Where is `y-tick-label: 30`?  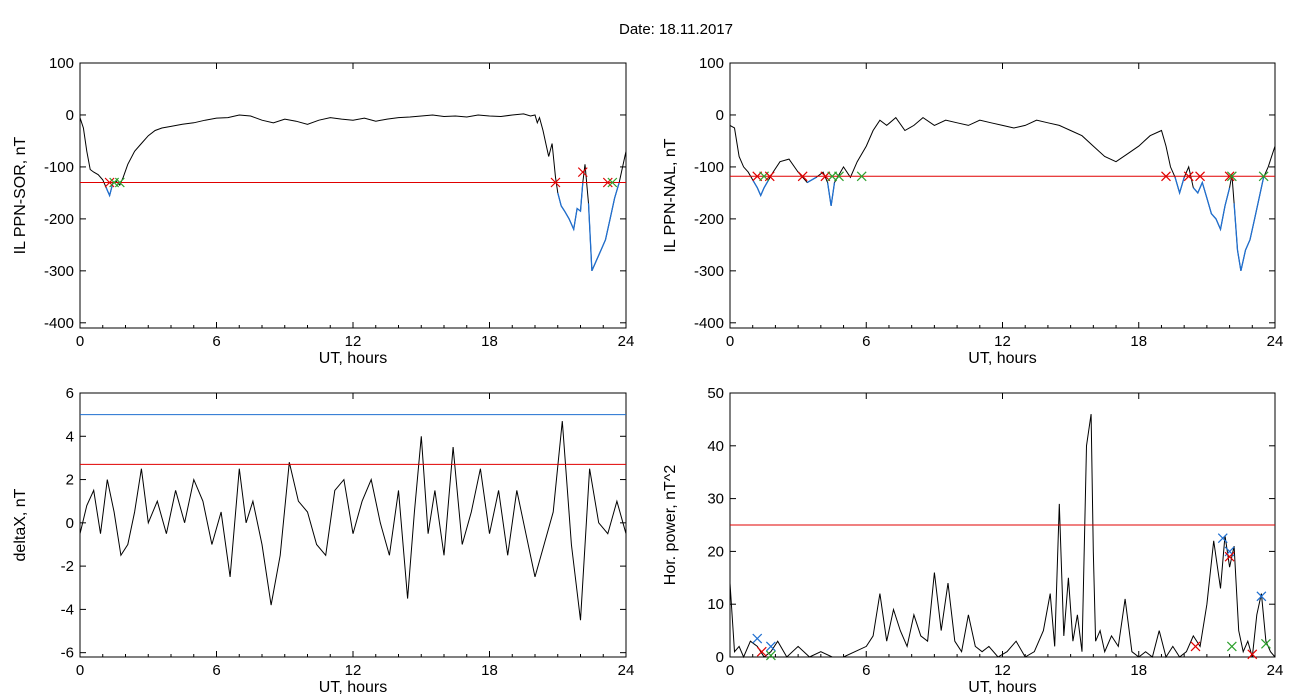
y-tick-label: 30 is located at coordinates (715, 499).